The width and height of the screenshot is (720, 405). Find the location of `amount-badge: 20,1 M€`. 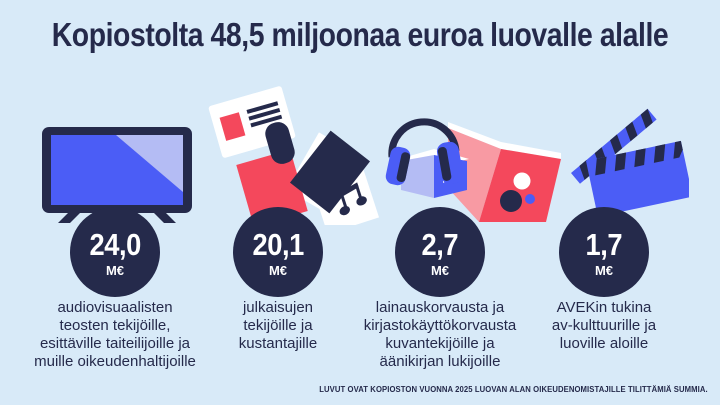

amount-badge: 20,1 M€ is located at coordinates (278, 252).